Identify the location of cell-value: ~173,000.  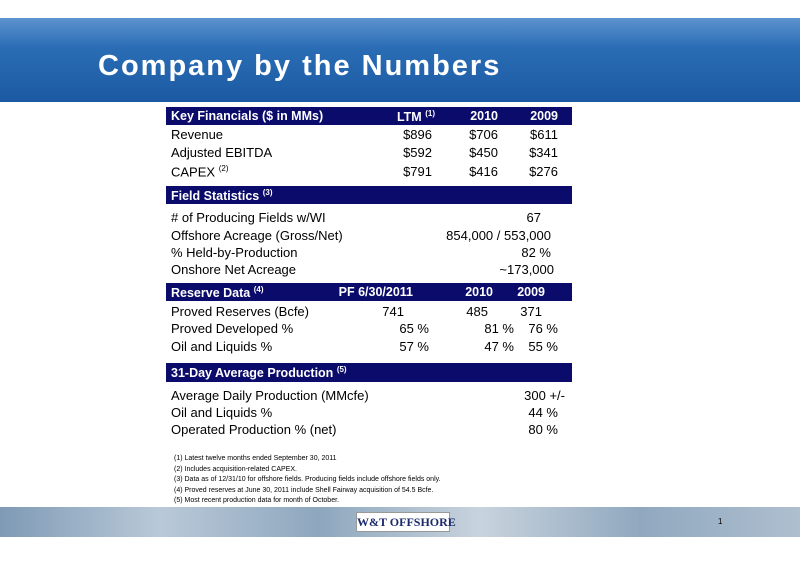
(526, 269).